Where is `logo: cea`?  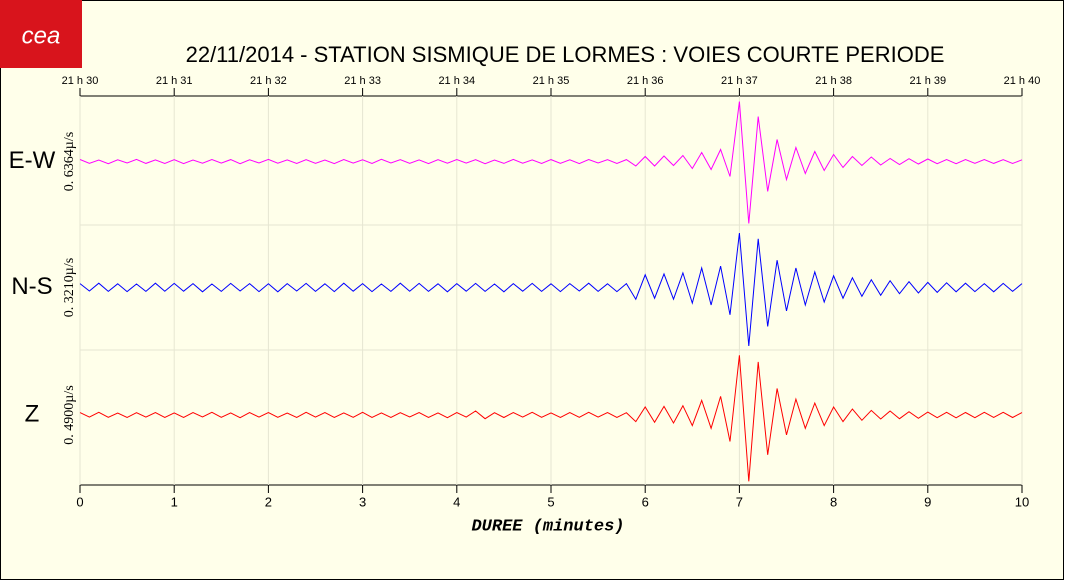
logo: cea is located at coordinates (41, 35).